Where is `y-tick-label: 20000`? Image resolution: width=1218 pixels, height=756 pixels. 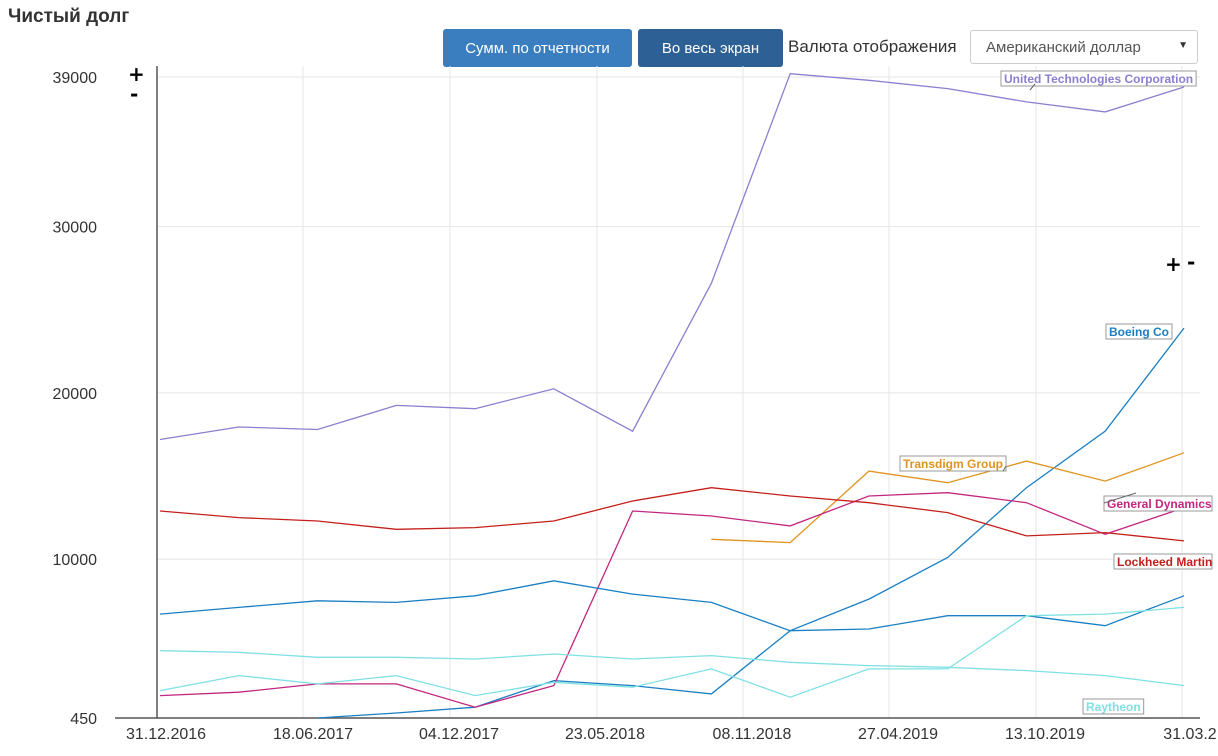
y-tick-label: 20000 is located at coordinates (75, 394).